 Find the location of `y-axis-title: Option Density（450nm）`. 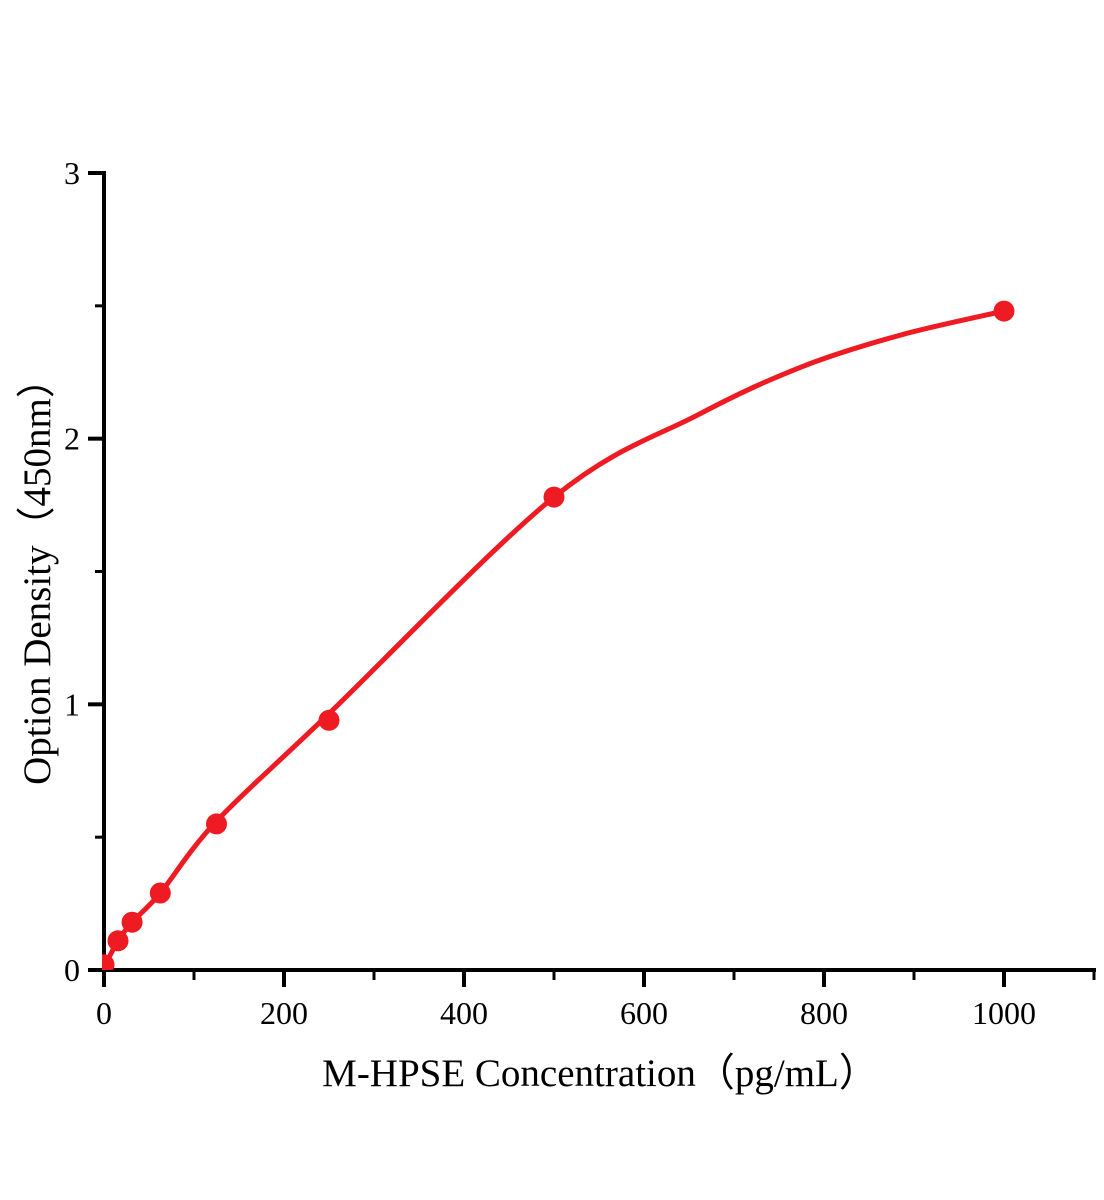

y-axis-title: Option Density（450nm） is located at coordinates (37, 572).